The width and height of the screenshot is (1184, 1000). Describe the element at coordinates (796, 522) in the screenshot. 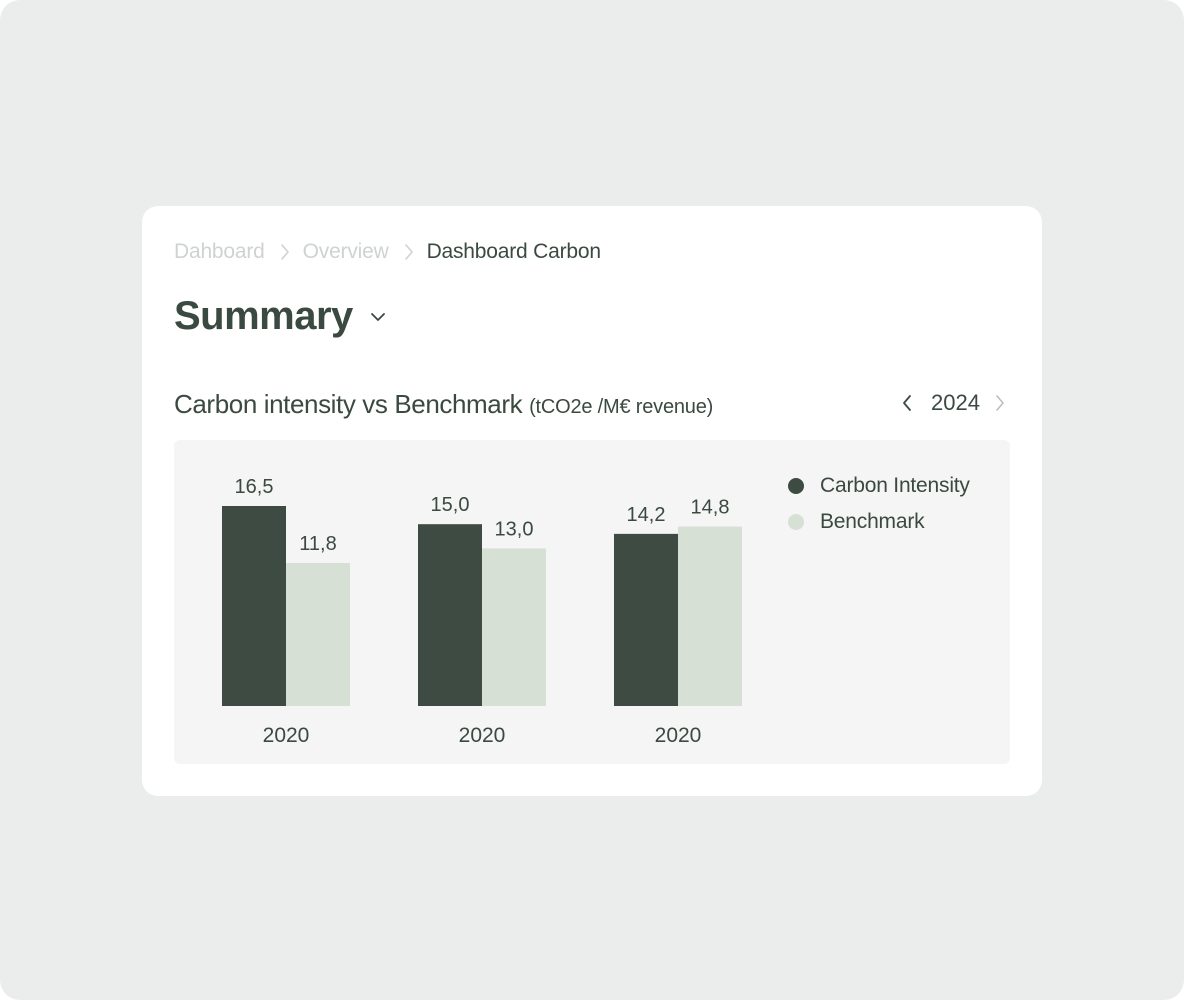

I see `legend-swatch-benchmark` at that location.